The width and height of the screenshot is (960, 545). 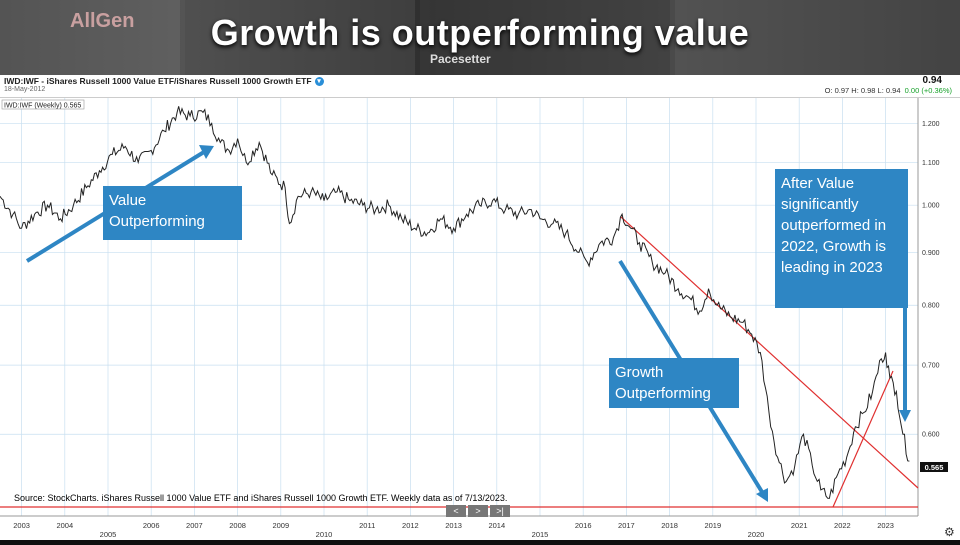 What do you see at coordinates (712, 525) in the screenshot?
I see `x-tick-label: 2019` at bounding box center [712, 525].